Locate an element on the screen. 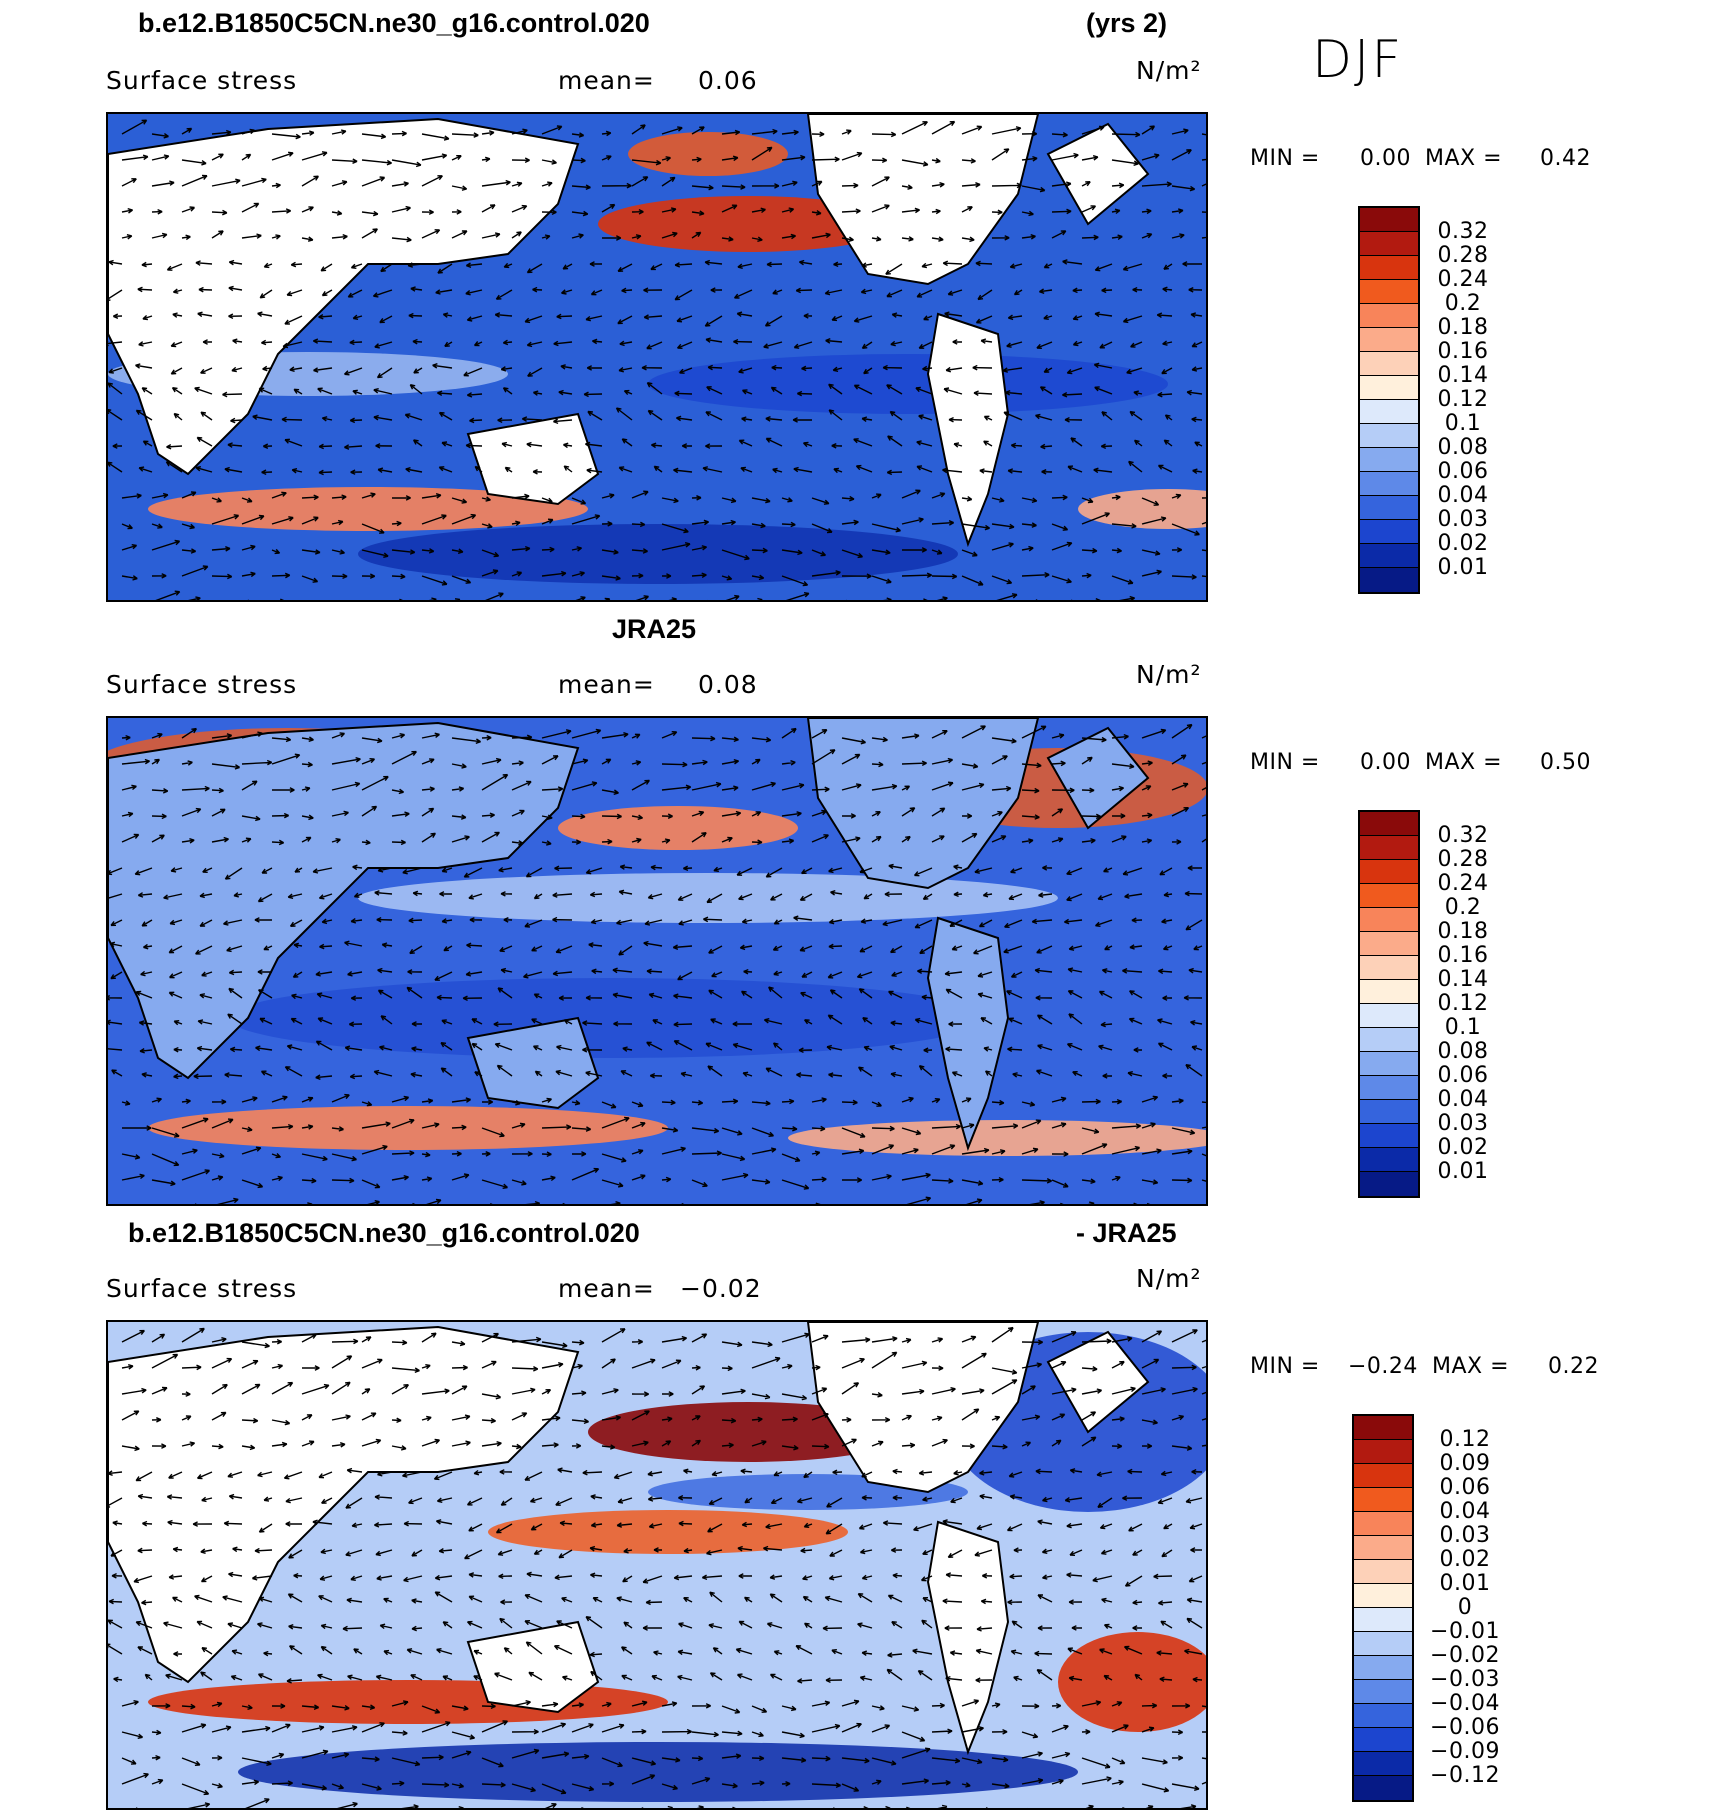 The image size is (1710, 1819). colorbar-tick-label: 0.03 is located at coordinates (1463, 519).